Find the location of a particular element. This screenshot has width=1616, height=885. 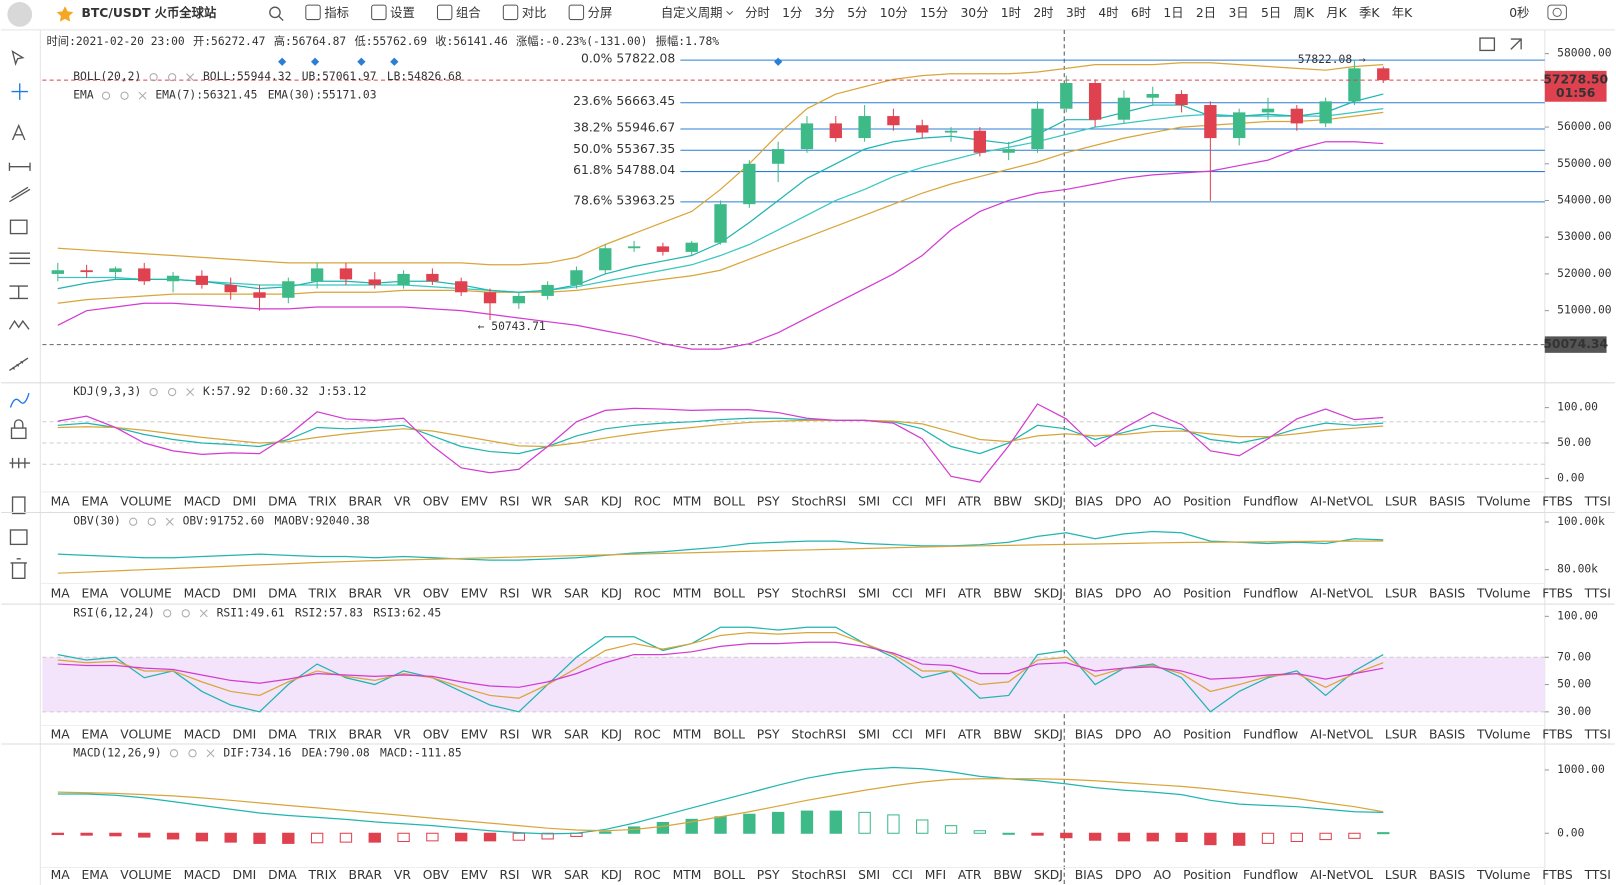

text-tool is located at coordinates (18, 132).